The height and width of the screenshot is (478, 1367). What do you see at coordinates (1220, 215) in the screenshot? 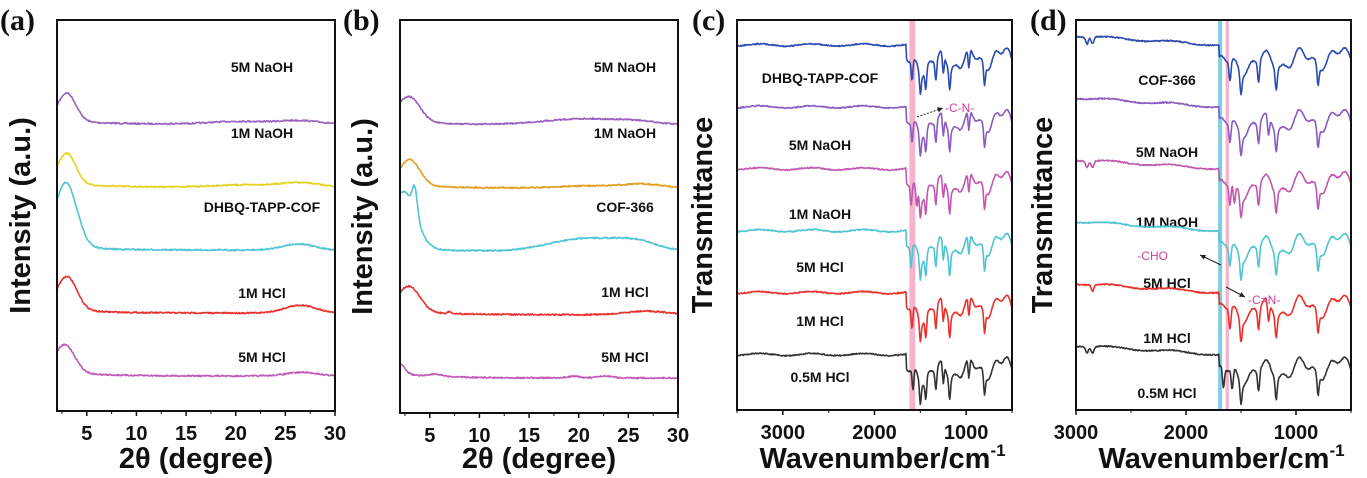
I see `highlight-line` at bounding box center [1220, 215].